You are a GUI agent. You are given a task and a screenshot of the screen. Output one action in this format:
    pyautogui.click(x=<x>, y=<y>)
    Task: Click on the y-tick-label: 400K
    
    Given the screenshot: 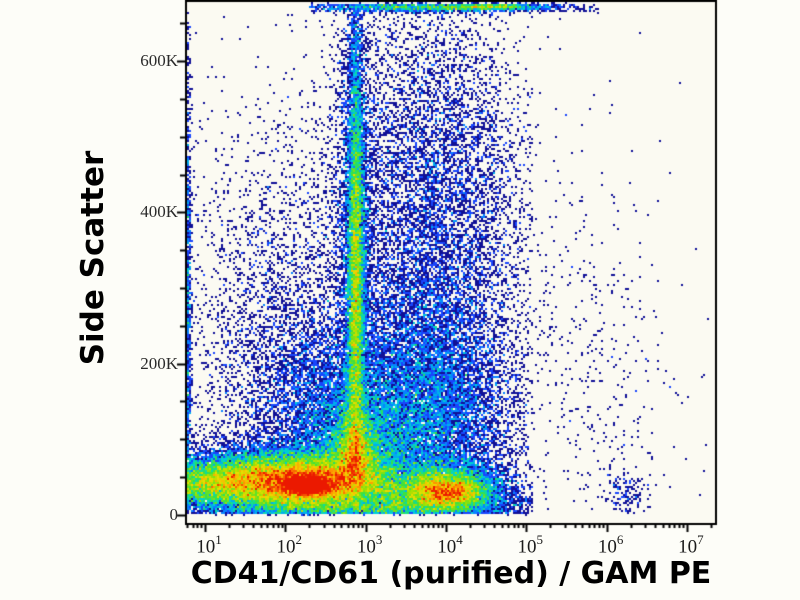 What is the action you would take?
    pyautogui.click(x=159, y=212)
    